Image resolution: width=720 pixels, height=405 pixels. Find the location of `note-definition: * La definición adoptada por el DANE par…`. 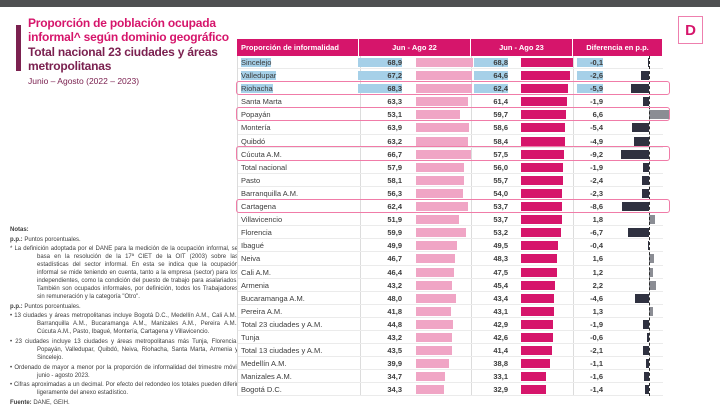

note-definition: * La definición adoptada por el DANE par… is located at coordinates (124, 273).